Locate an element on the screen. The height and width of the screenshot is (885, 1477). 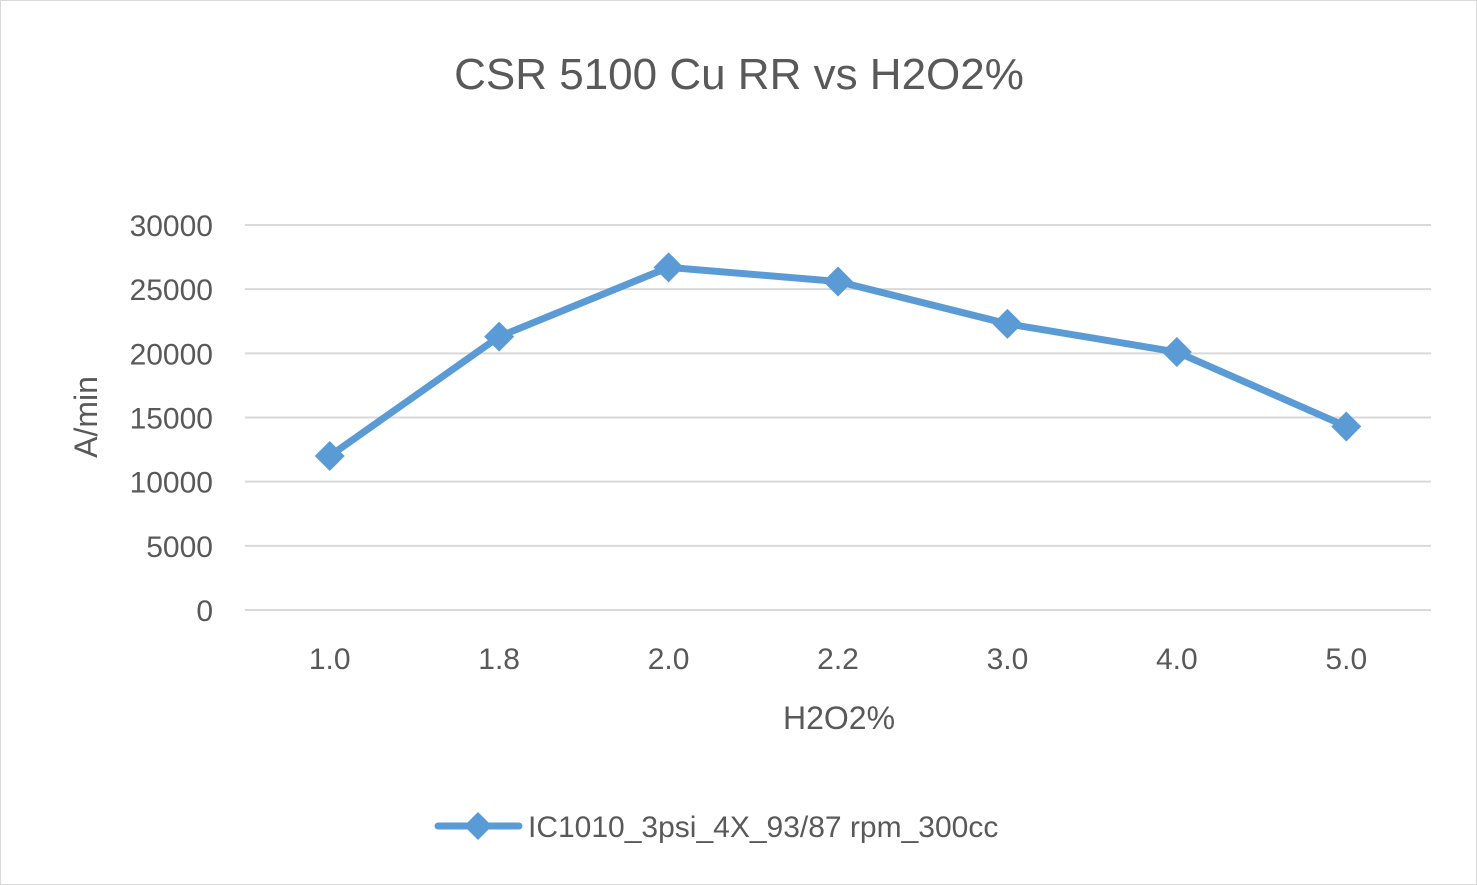
x-tick-label: 3.0 is located at coordinates (1008, 659).